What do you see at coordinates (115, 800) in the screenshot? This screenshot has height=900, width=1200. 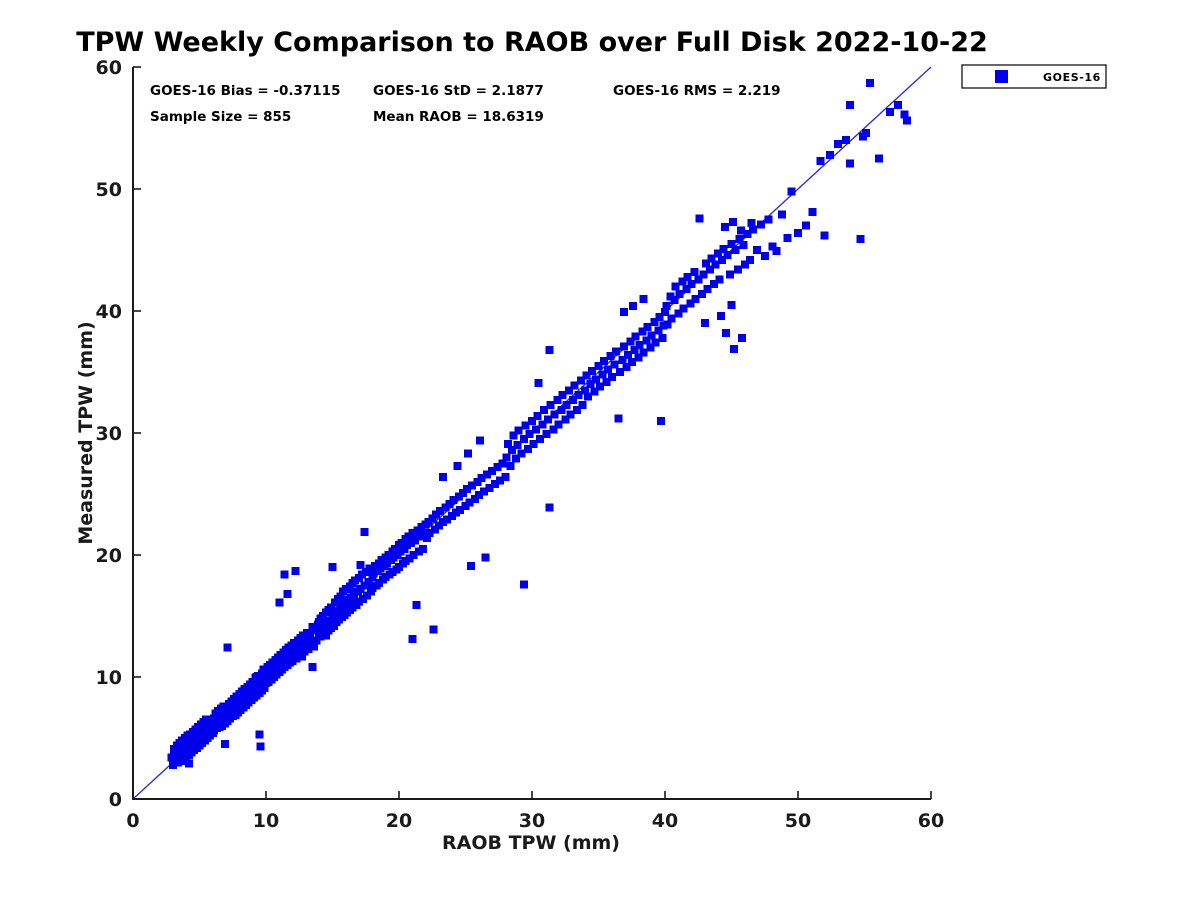 I see `y-tick-label: 0` at bounding box center [115, 800].